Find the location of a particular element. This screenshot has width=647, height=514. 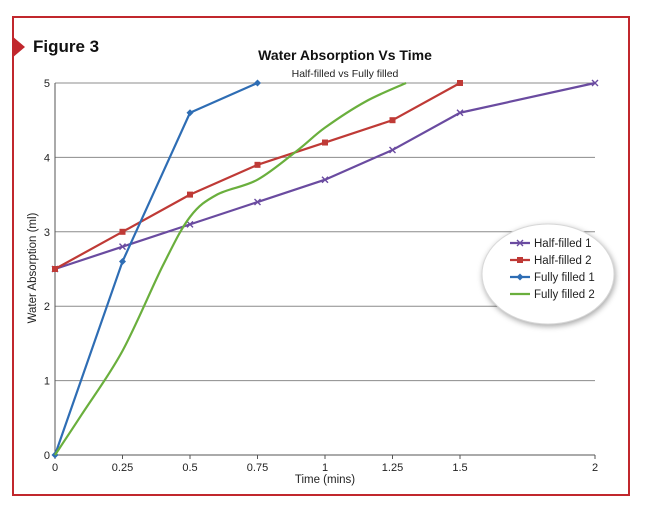

legend-item: Fully filled 1 is located at coordinates (552, 278).